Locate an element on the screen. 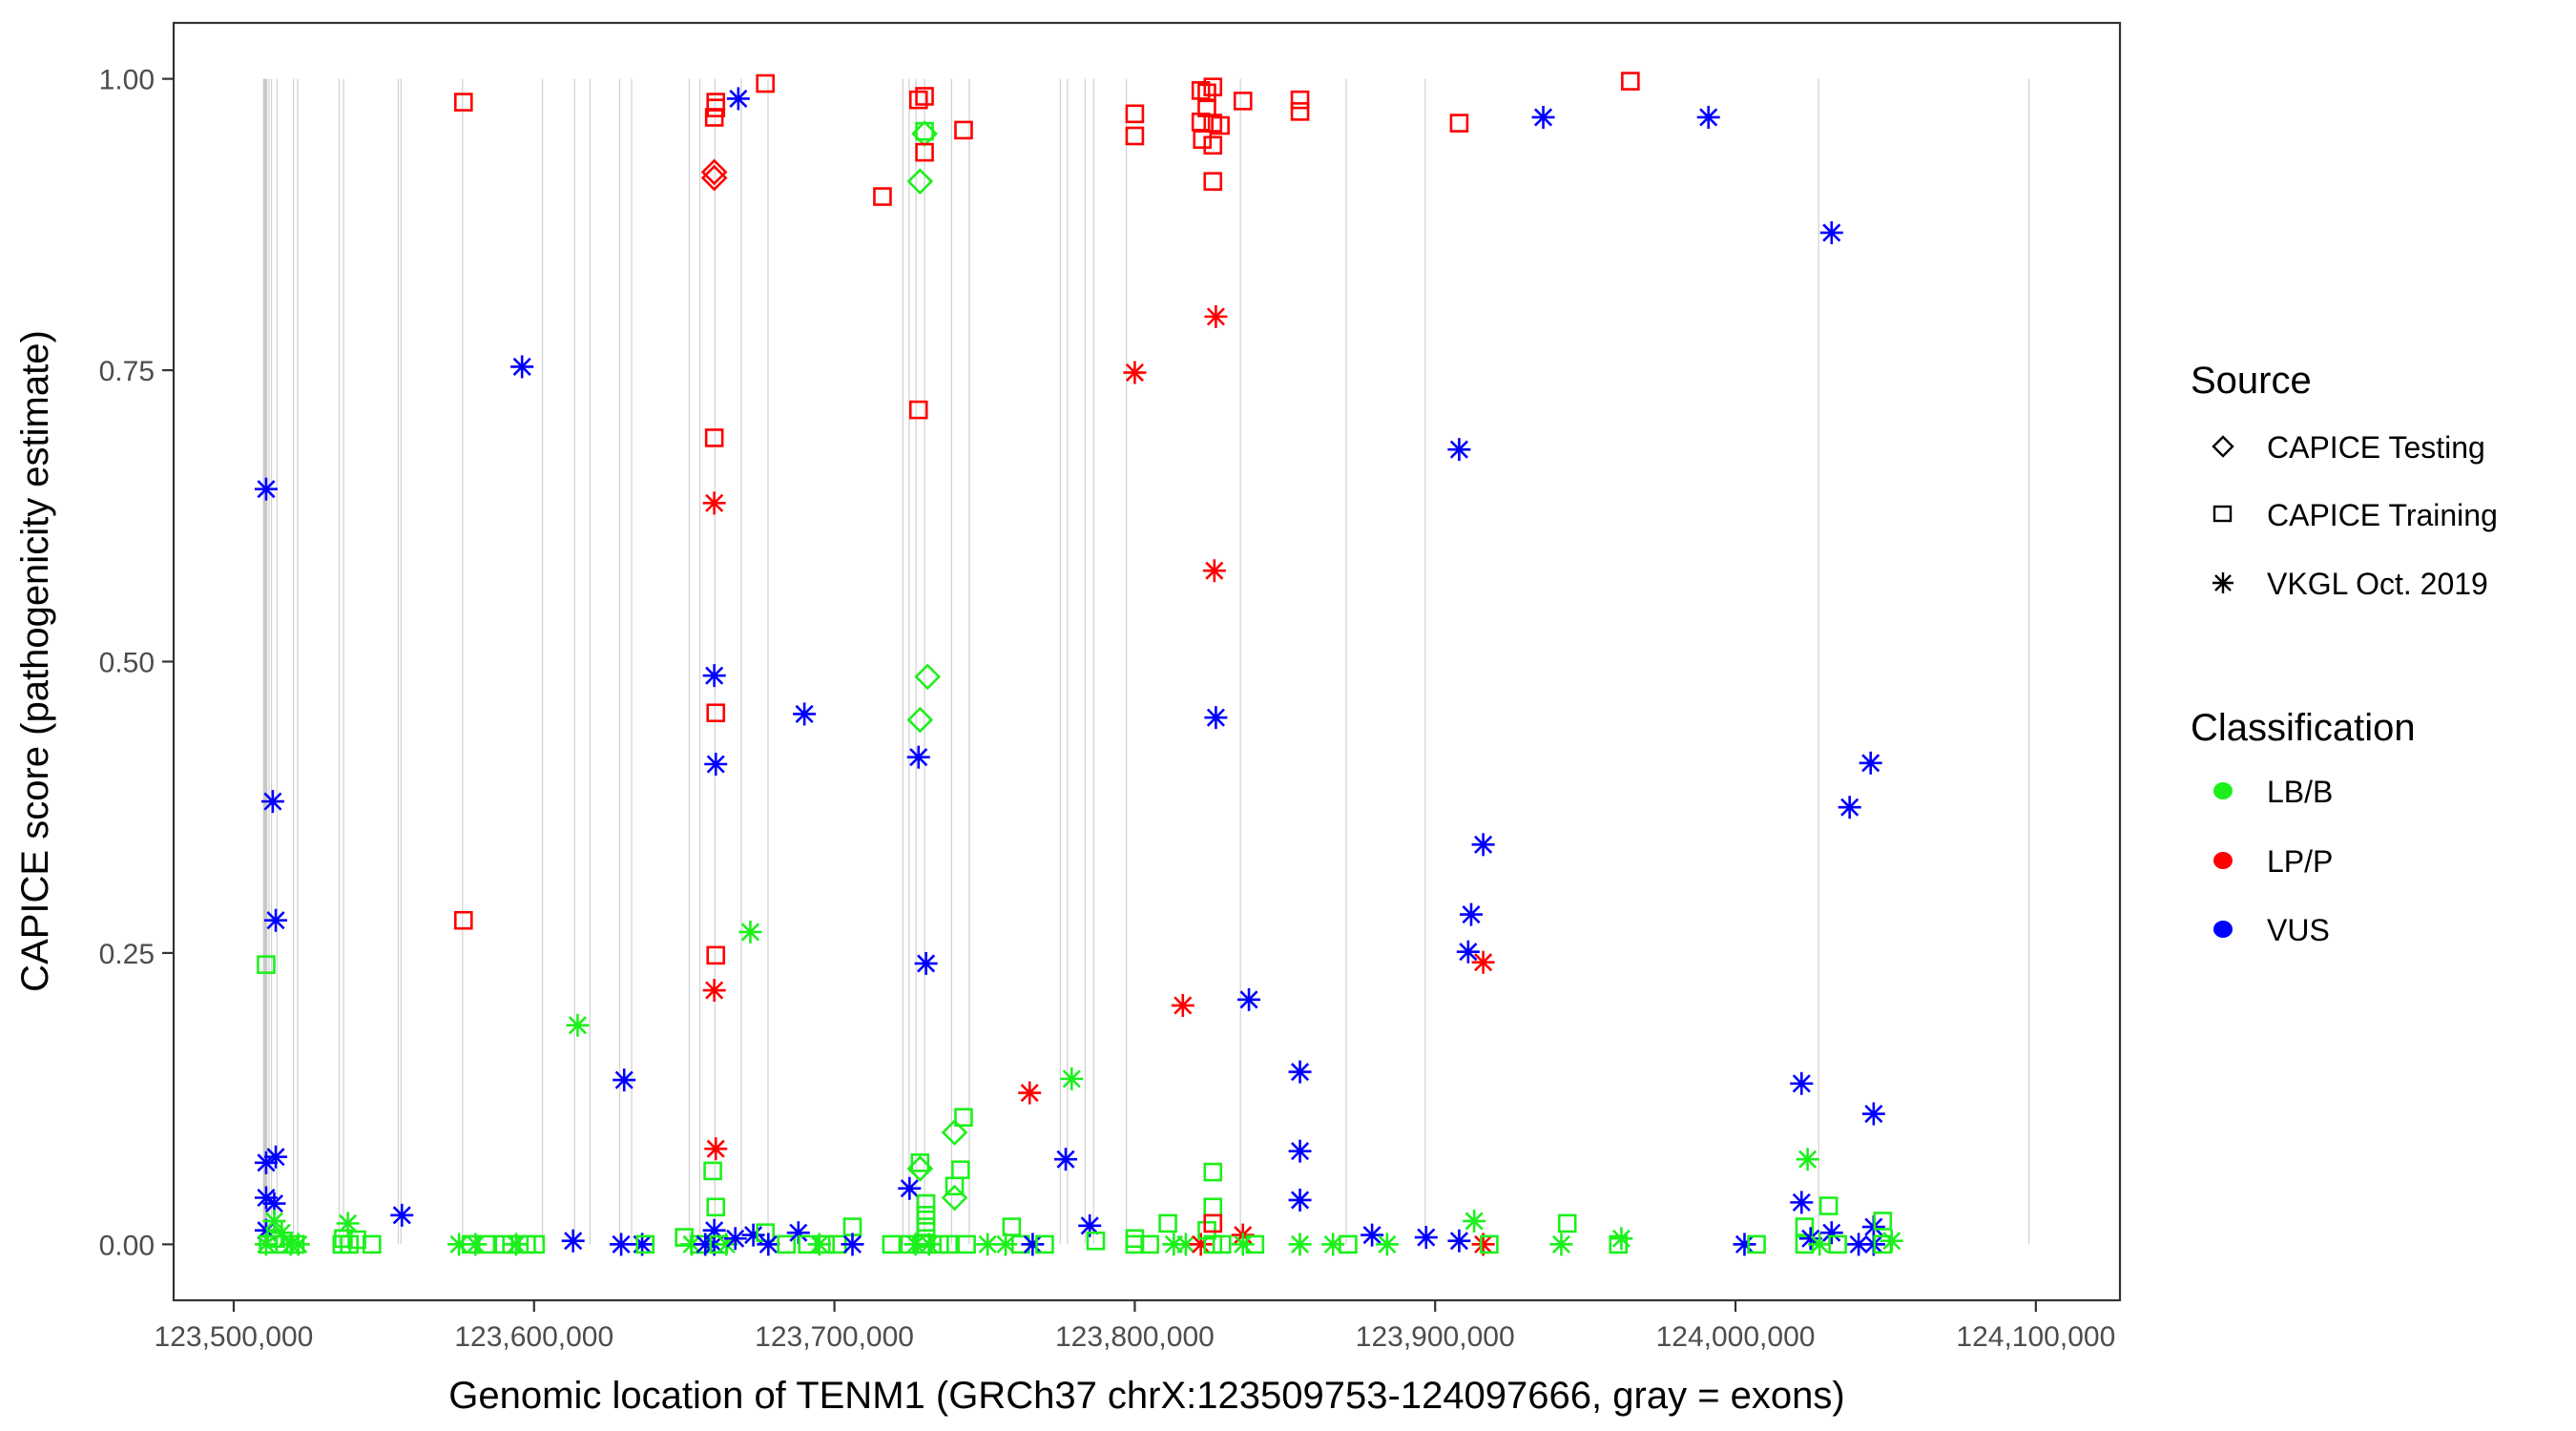 The height and width of the screenshot is (1431, 2576). square-icon is located at coordinates (2222, 514).